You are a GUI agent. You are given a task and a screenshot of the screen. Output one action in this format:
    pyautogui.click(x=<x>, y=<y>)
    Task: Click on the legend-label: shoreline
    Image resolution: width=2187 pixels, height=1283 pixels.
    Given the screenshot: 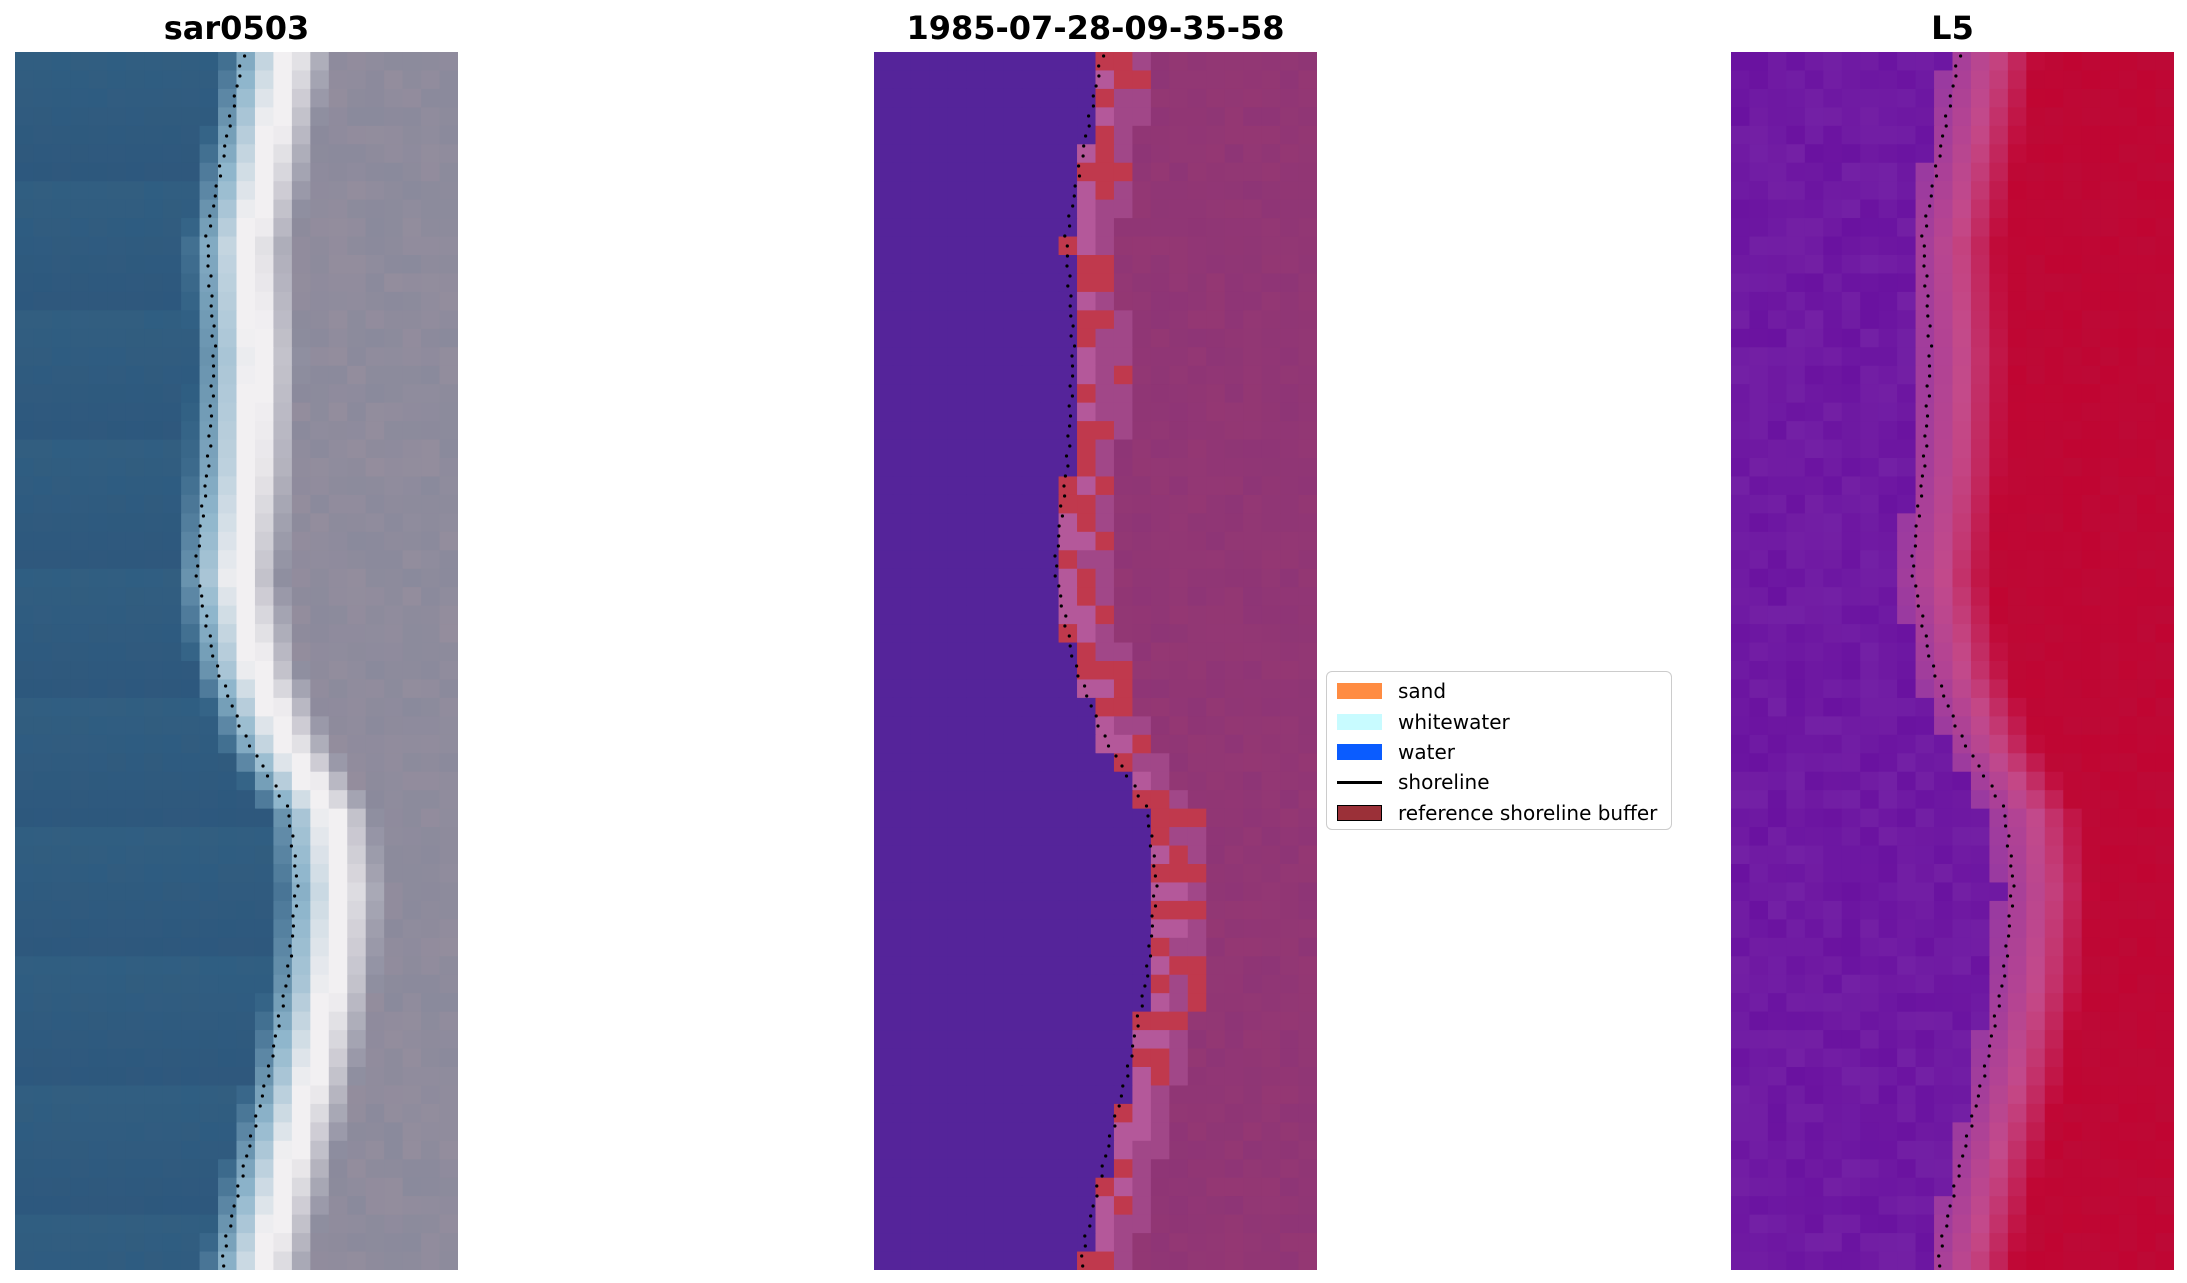 What is the action you would take?
    pyautogui.click(x=1444, y=782)
    